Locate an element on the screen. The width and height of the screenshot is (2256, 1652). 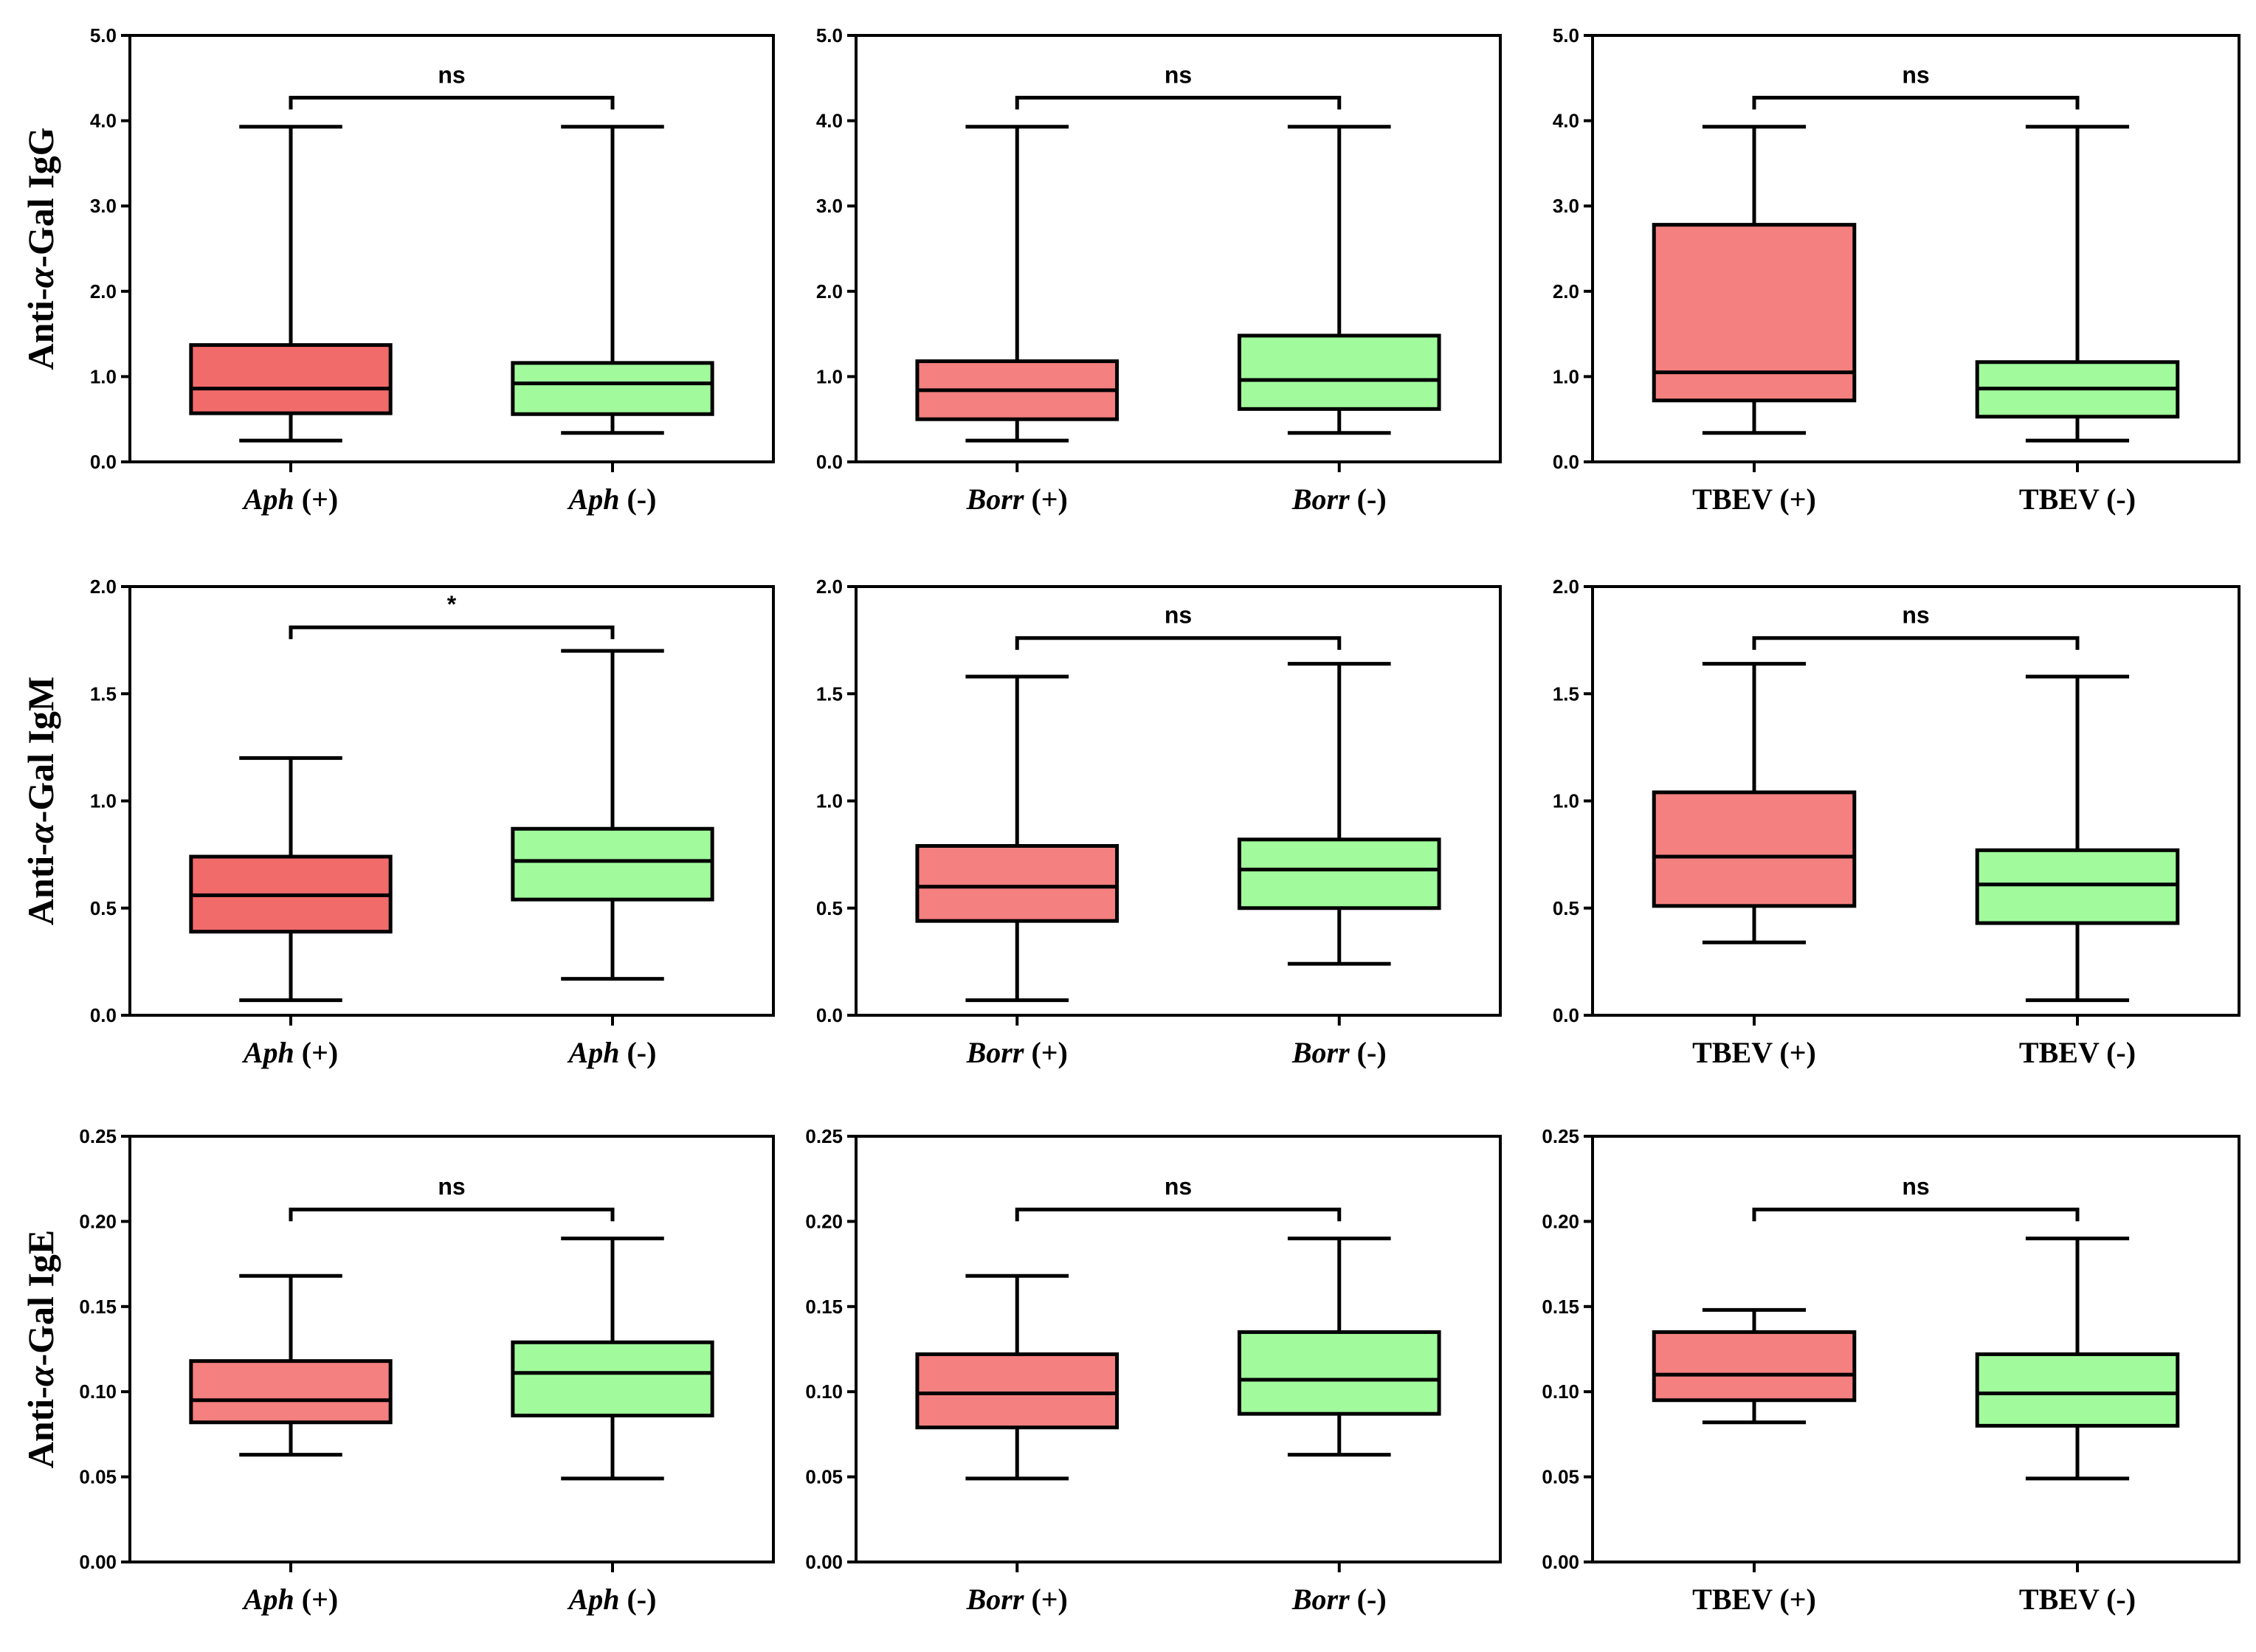
y-tick-label: 0.10 is located at coordinates (1560, 1392).